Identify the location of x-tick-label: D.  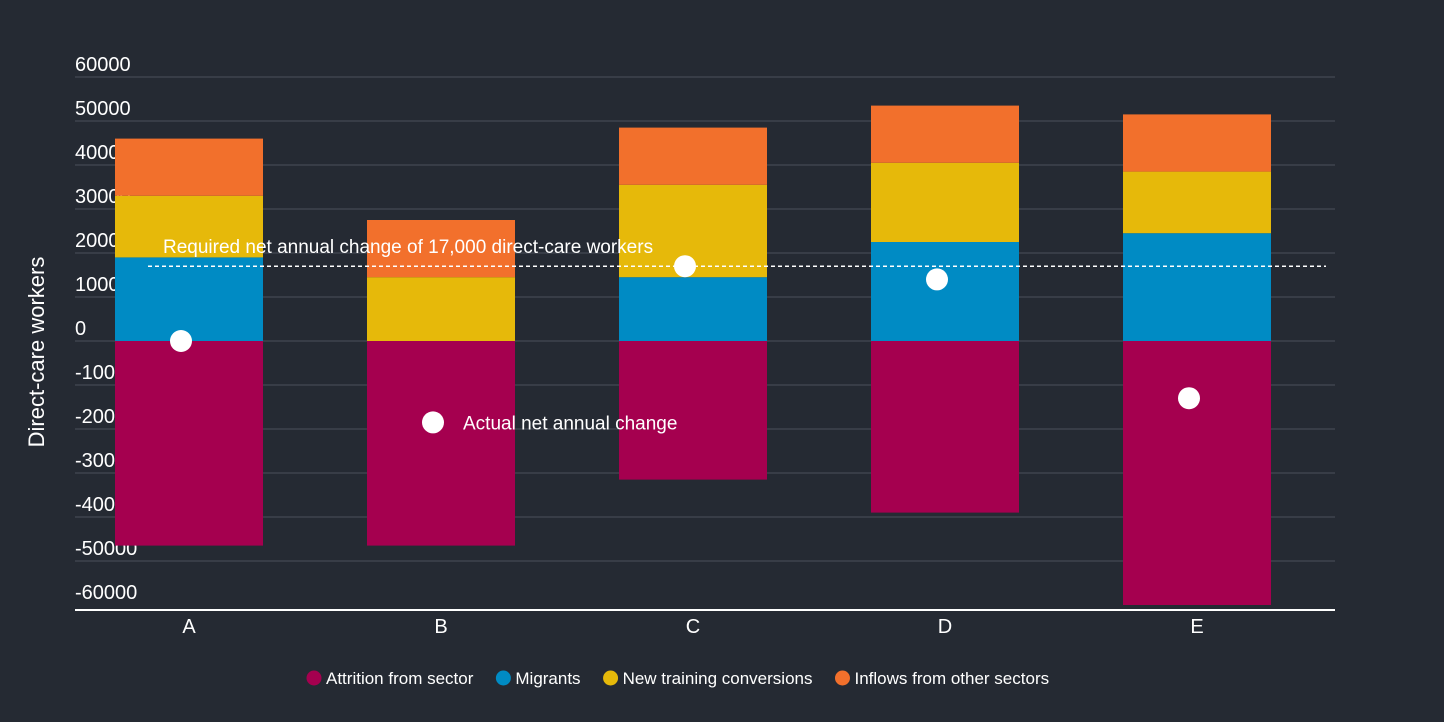
(945, 627).